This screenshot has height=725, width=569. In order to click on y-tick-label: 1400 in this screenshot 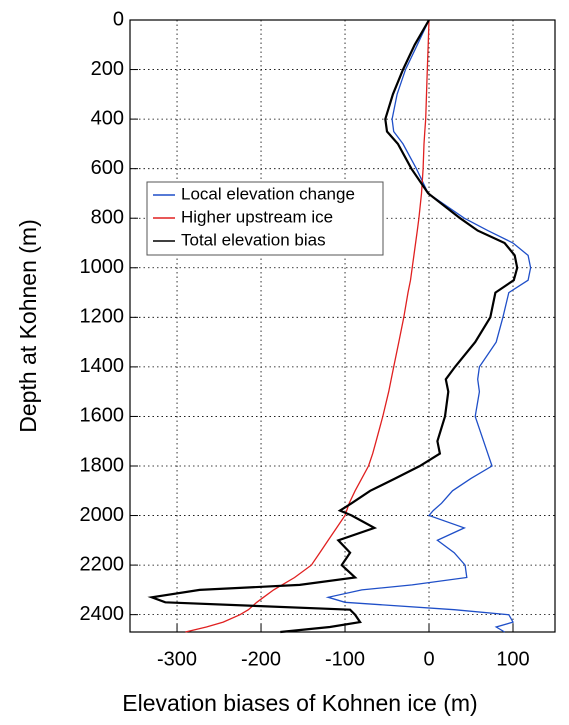, I will do `click(102, 366)`.